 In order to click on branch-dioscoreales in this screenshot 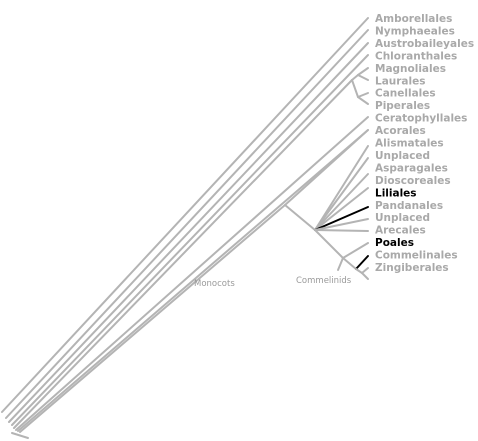, I will do `click(341, 209)`.